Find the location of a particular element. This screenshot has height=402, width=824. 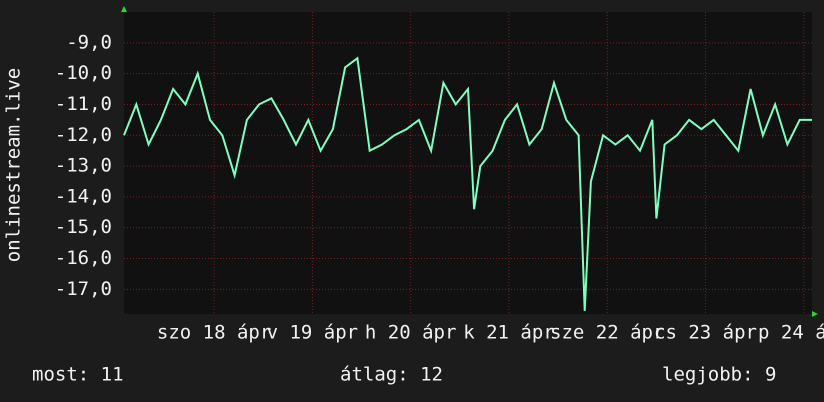

x-tick-label: h 20 ápr is located at coordinates (411, 333).